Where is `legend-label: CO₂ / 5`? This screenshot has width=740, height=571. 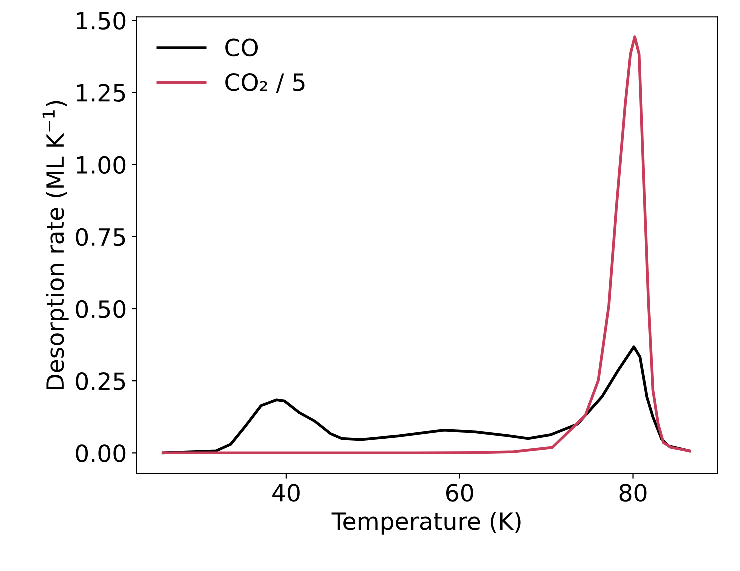
legend-label: CO₂ / 5 is located at coordinates (265, 83).